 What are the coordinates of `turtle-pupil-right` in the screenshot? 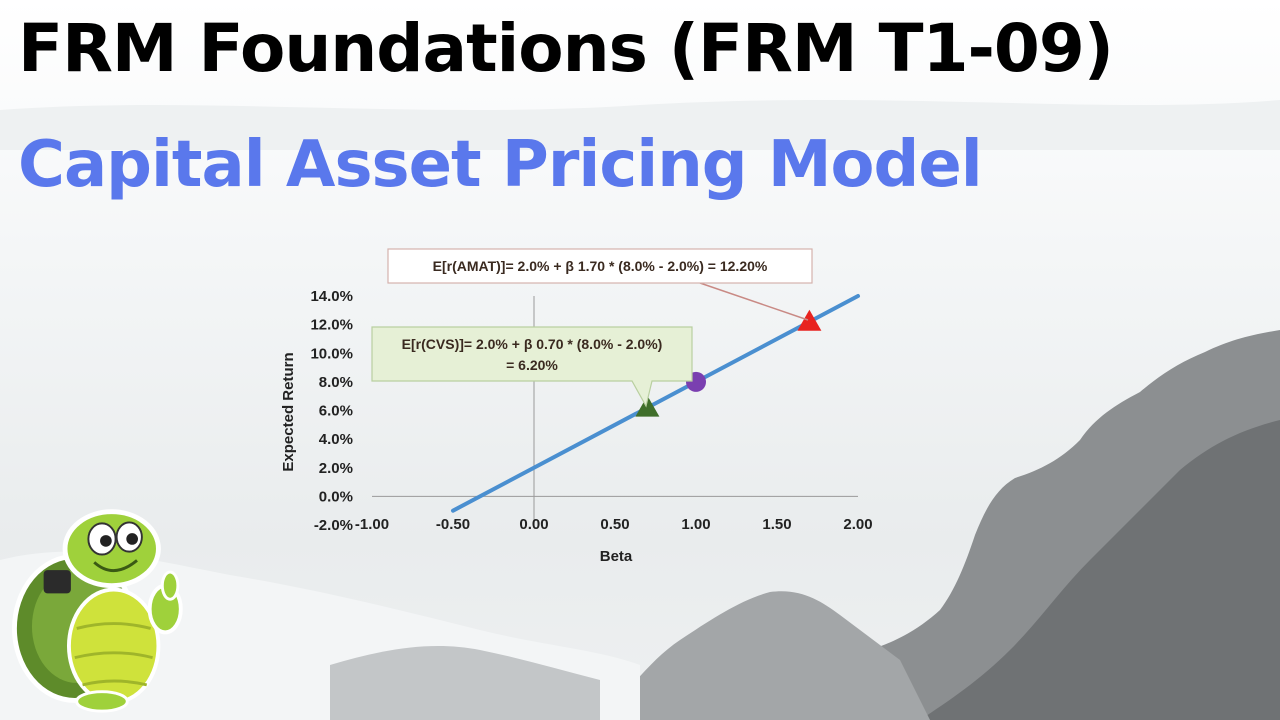 It's located at (132, 539).